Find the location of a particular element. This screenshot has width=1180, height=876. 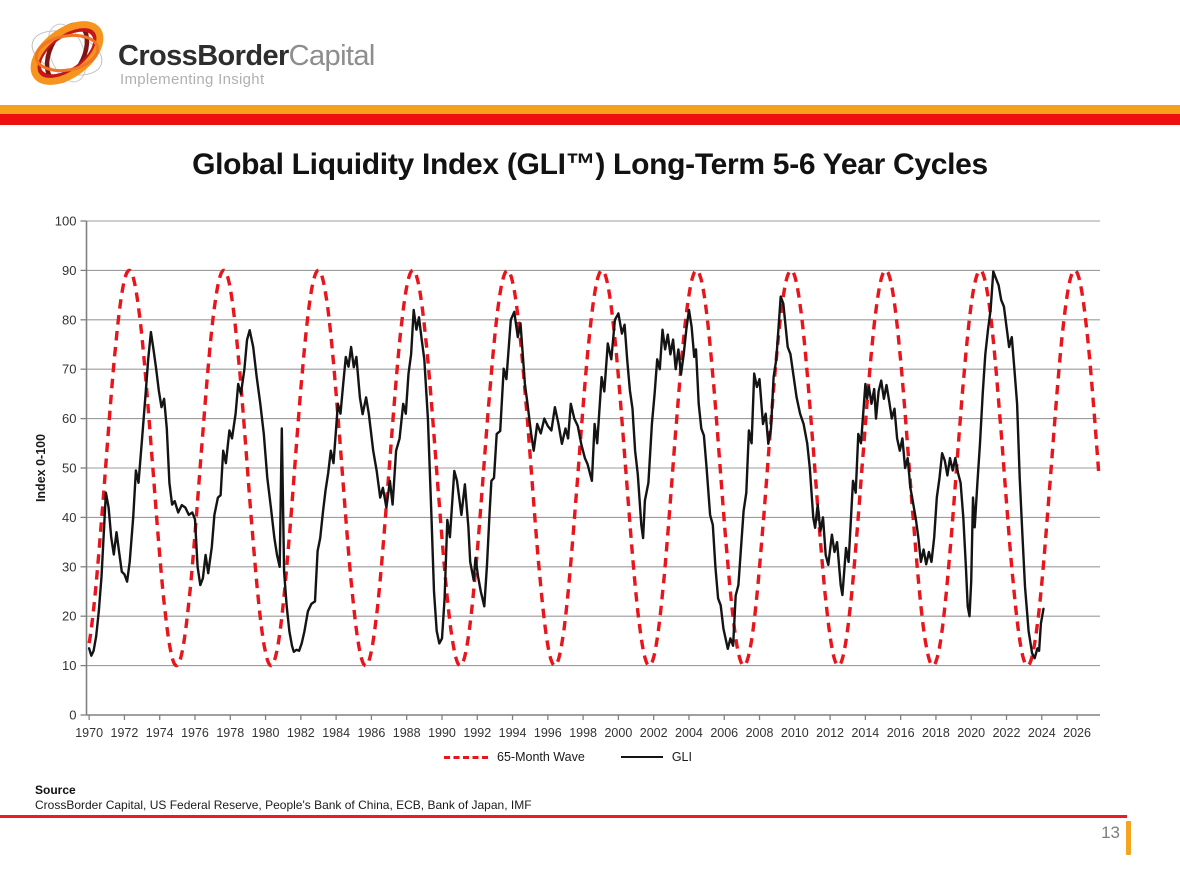

x-tick-label: 2000 is located at coordinates (618, 733).